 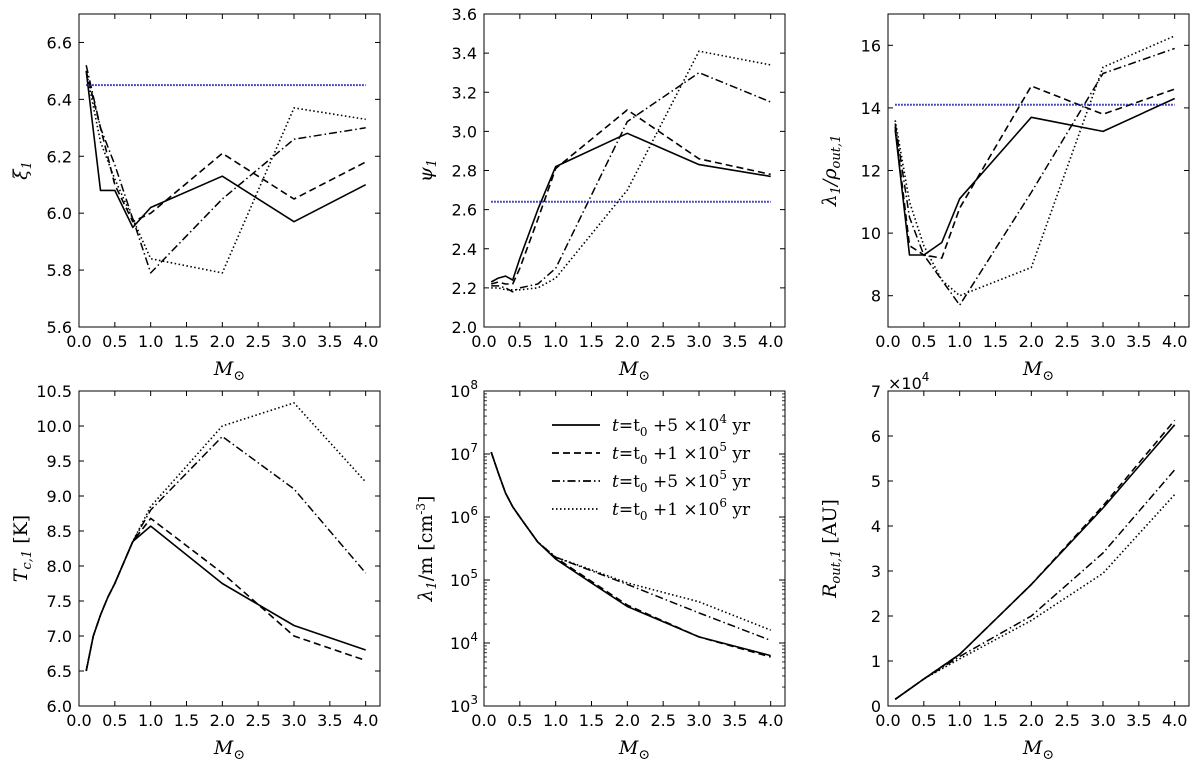 I want to click on y-tick-label: 7, so click(x=876, y=391).